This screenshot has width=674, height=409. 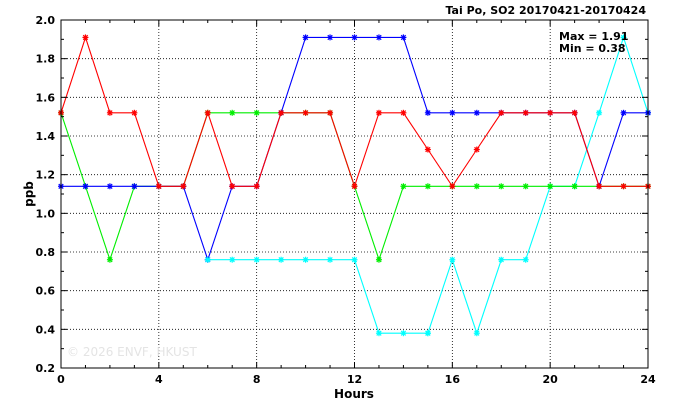 I want to click on y-tick-label: 0.2, so click(x=46, y=368).